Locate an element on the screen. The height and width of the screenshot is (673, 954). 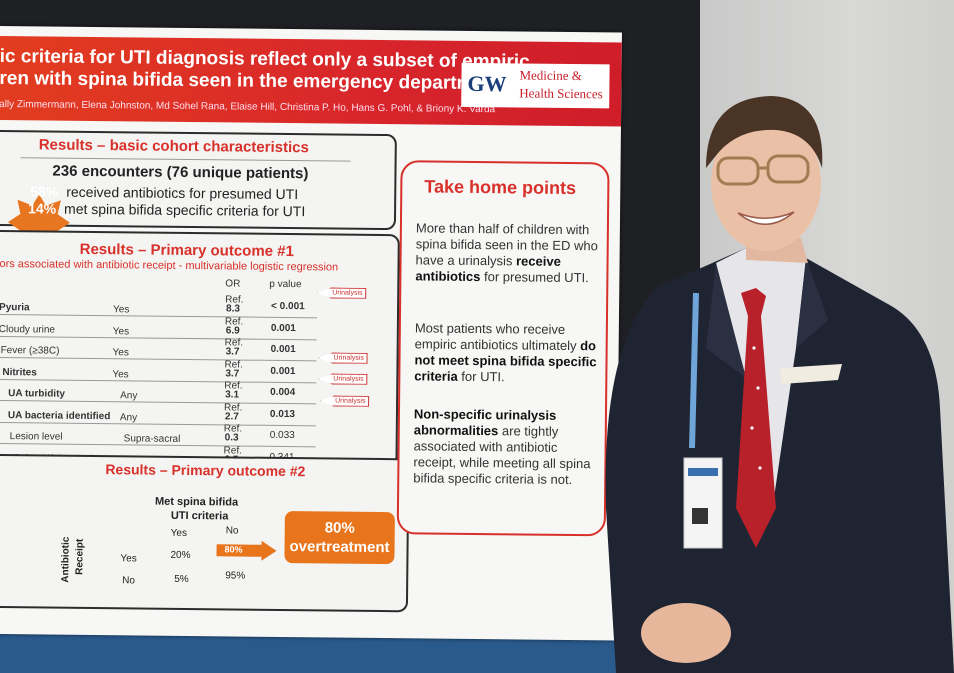
gw-logo: GW Medicine & Health Sciences is located at coordinates (535, 85).